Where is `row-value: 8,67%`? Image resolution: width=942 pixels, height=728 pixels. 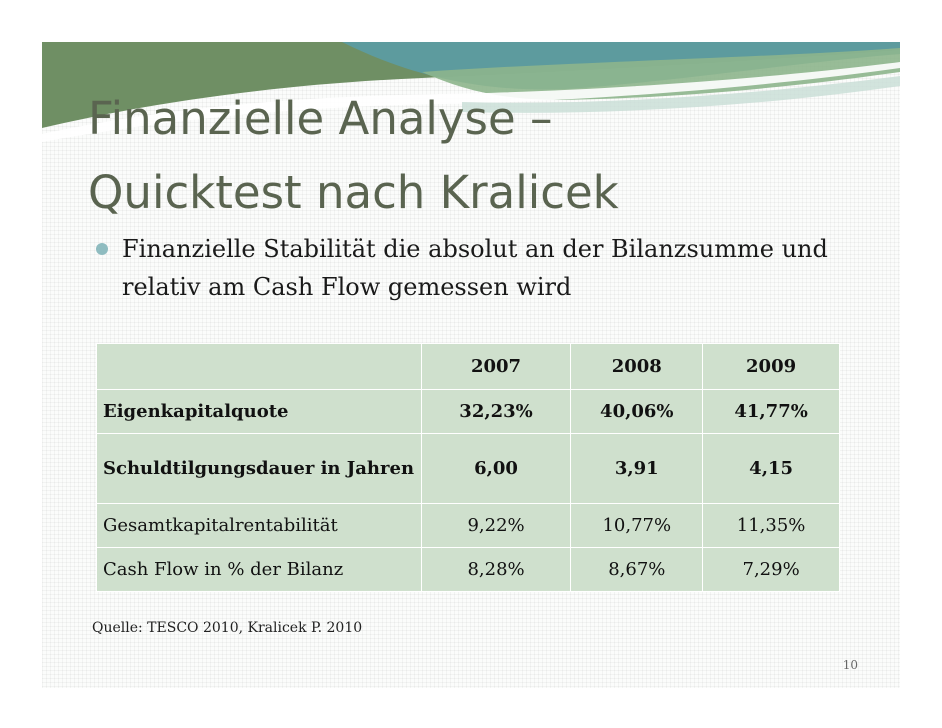
row-value: 8,67% is located at coordinates (637, 569).